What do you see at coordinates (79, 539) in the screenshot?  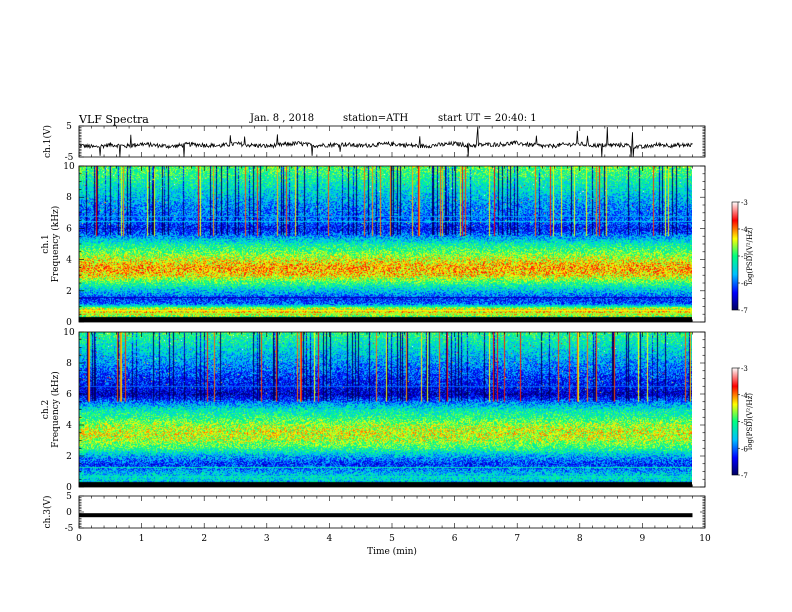 I see `x-tick-label: 0` at bounding box center [79, 539].